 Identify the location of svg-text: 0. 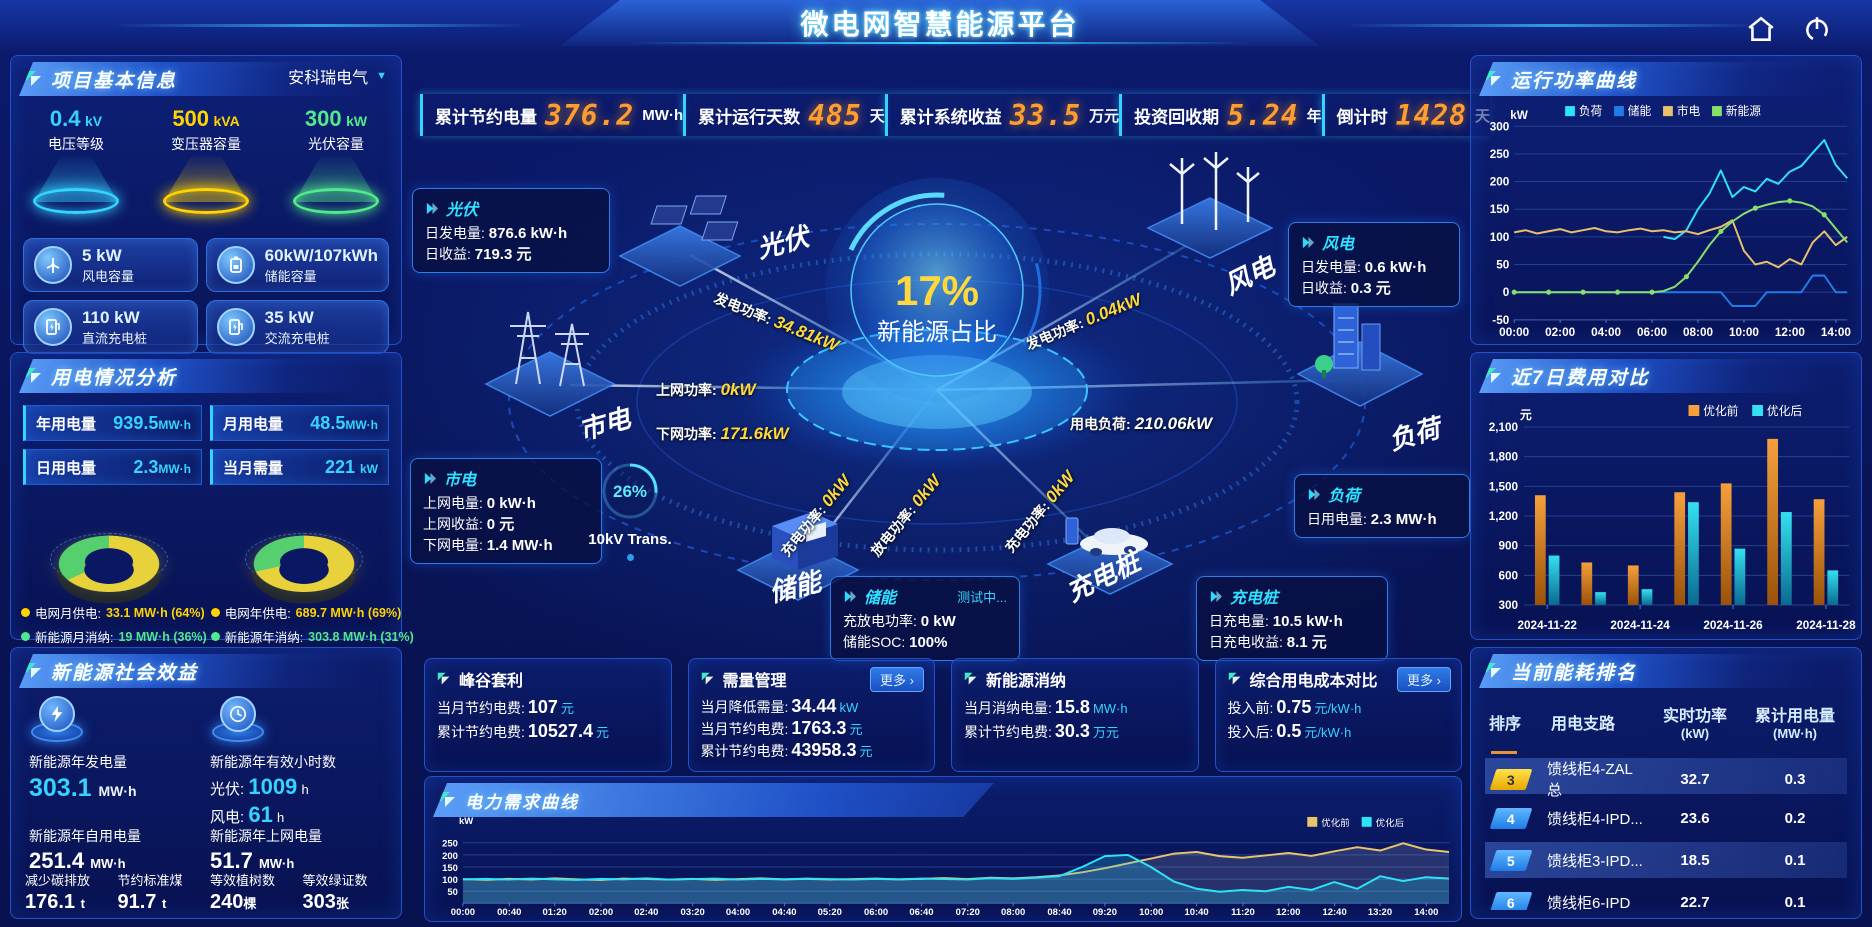
(1506, 292).